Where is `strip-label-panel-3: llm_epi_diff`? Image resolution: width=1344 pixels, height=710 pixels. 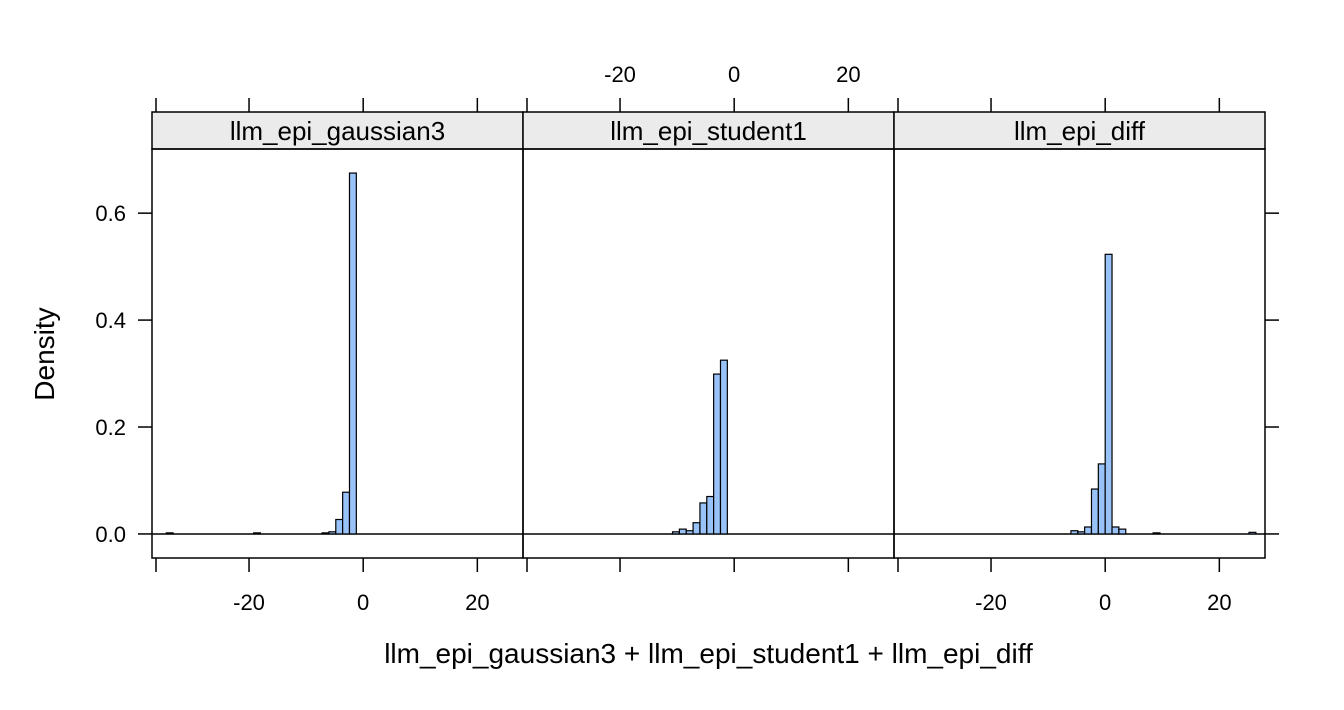 strip-label-panel-3: llm_epi_diff is located at coordinates (1080, 131).